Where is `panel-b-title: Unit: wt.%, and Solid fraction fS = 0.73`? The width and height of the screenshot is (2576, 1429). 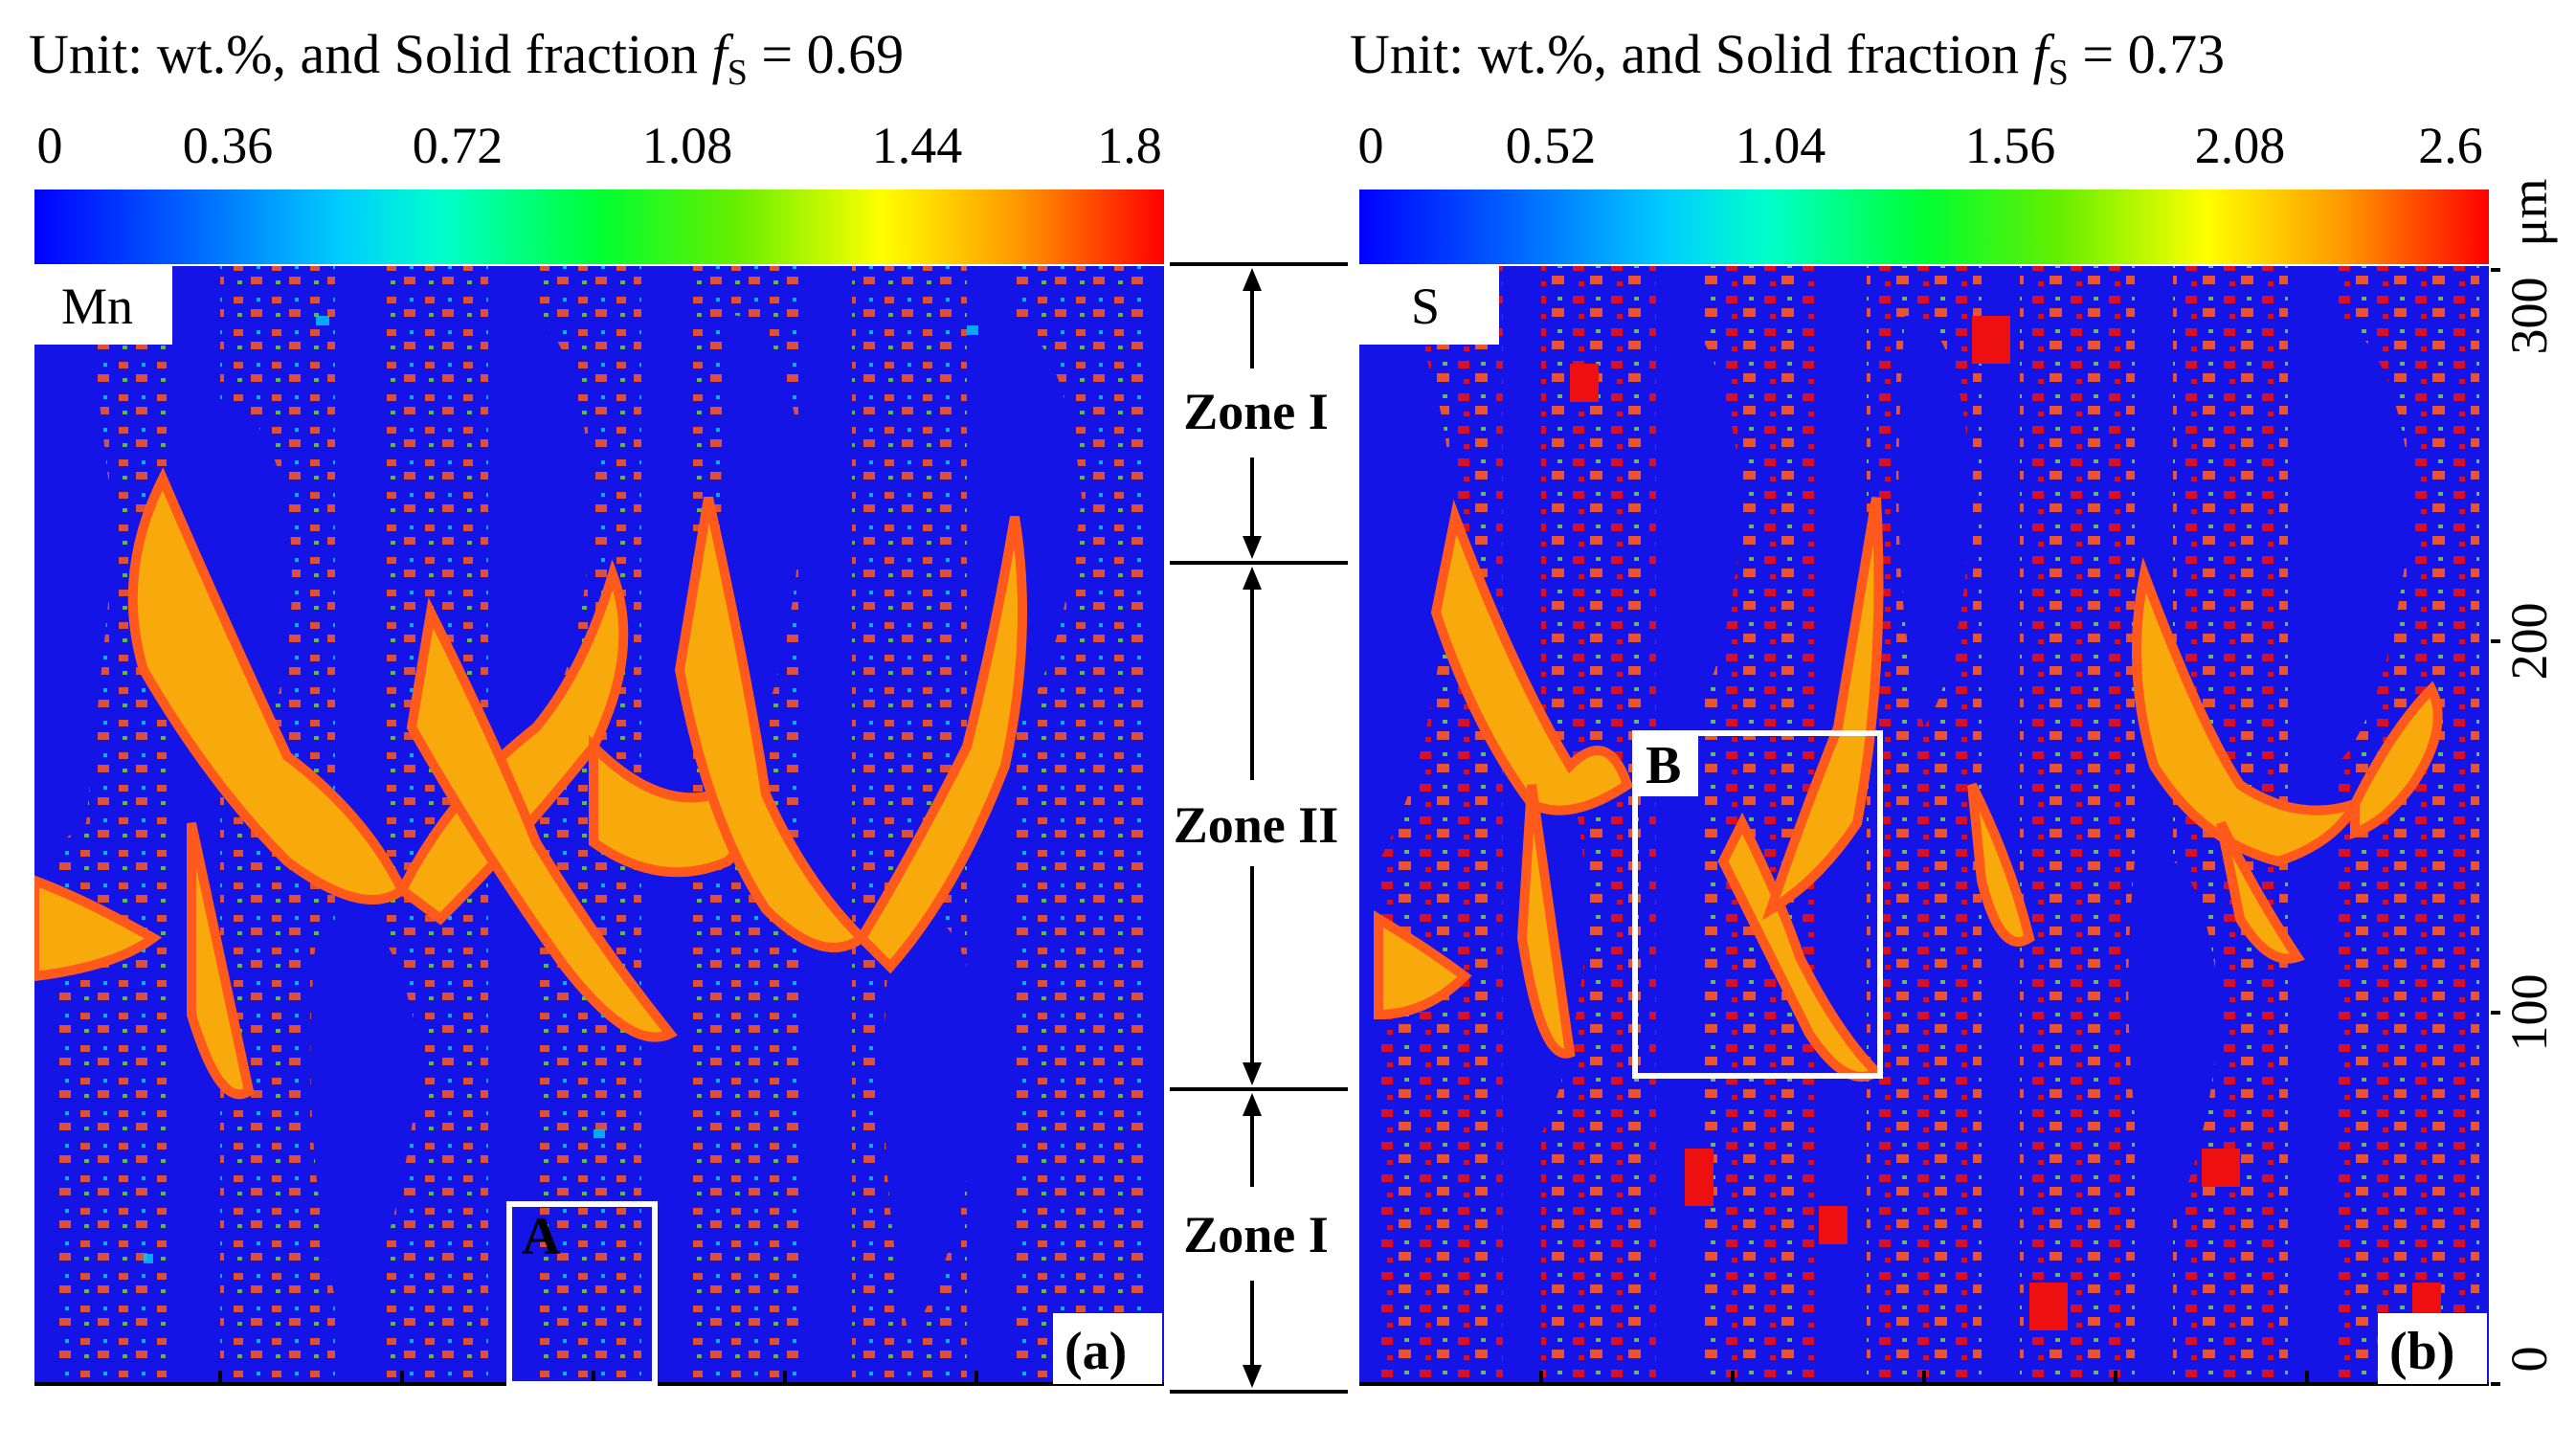
panel-b-title: Unit: wt.%, and Solid fraction fS = 0.73 is located at coordinates (1788, 58).